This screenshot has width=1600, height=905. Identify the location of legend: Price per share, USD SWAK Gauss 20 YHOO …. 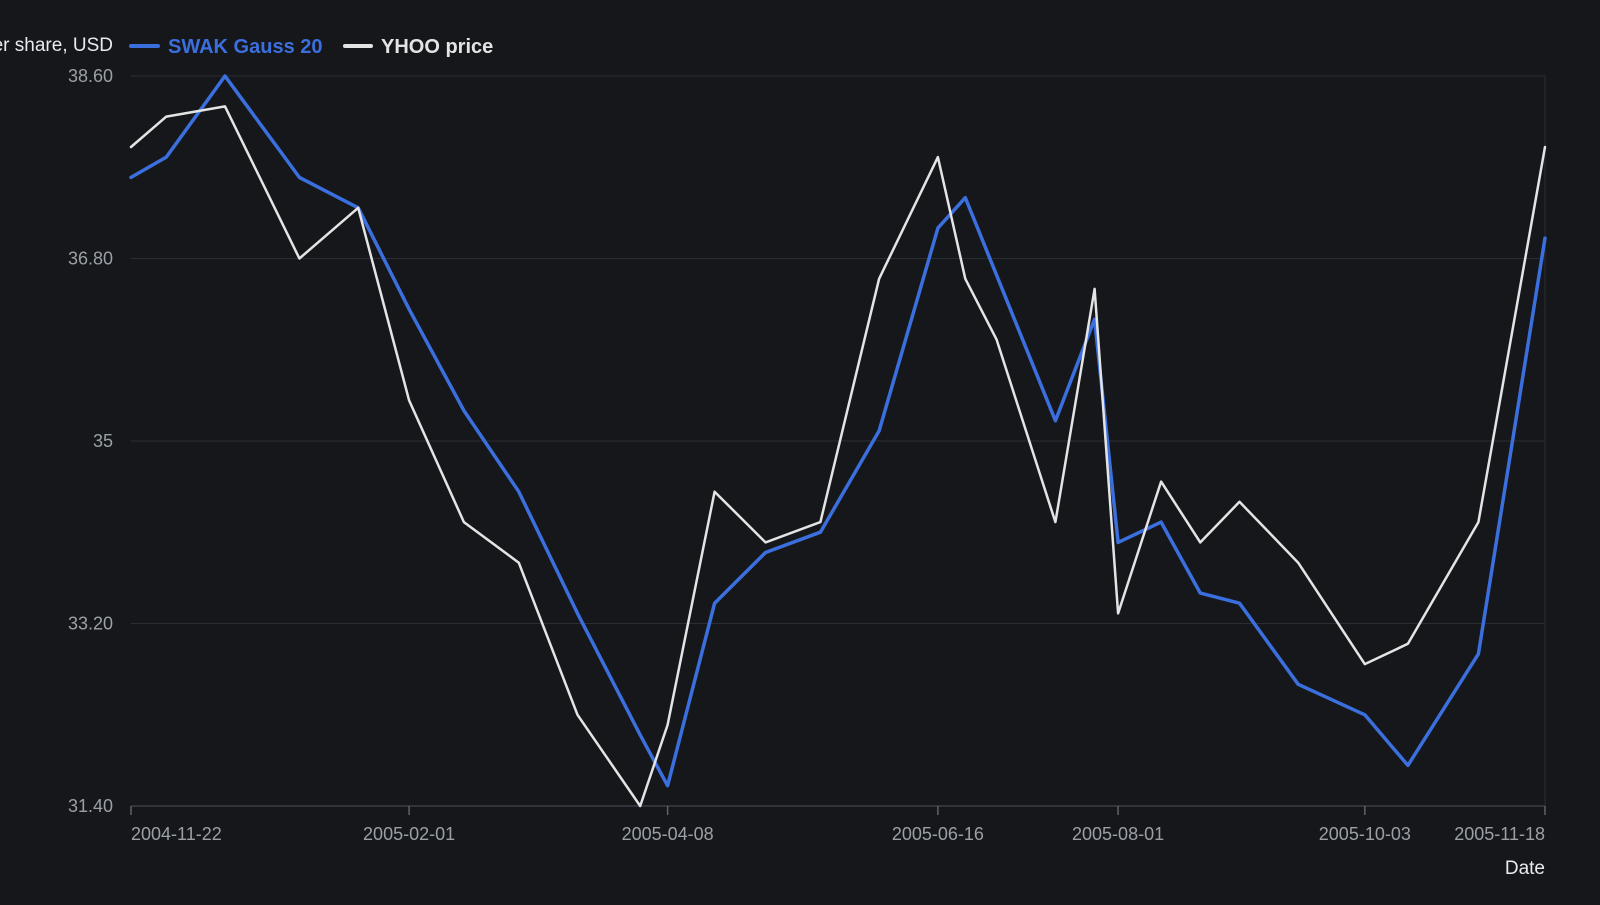
(246, 46).